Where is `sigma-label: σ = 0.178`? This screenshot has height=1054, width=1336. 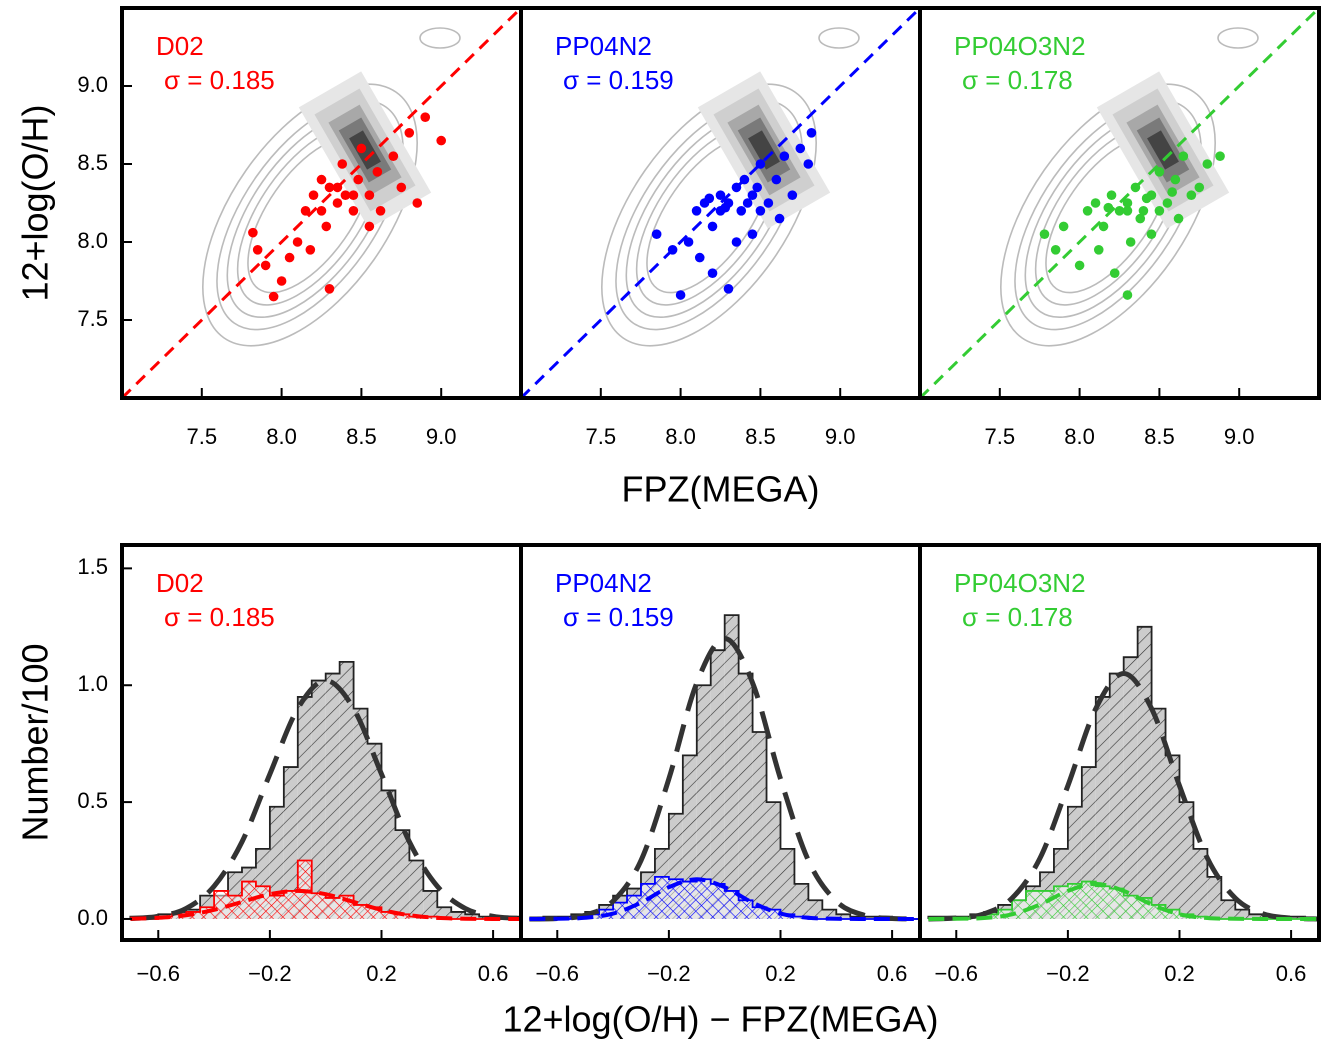
sigma-label: σ = 0.178 is located at coordinates (1017, 617).